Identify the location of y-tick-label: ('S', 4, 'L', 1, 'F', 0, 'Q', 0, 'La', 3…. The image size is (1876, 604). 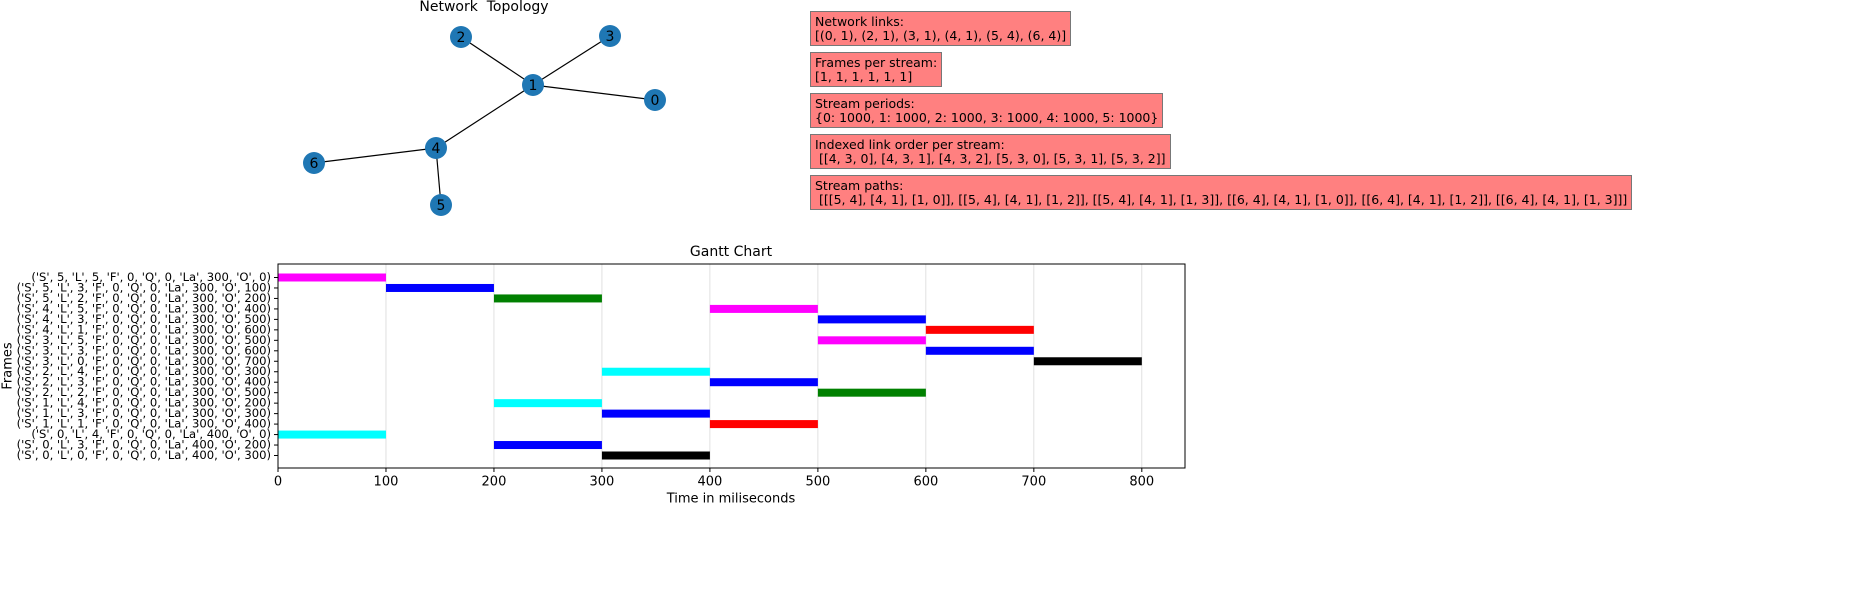
(144, 329).